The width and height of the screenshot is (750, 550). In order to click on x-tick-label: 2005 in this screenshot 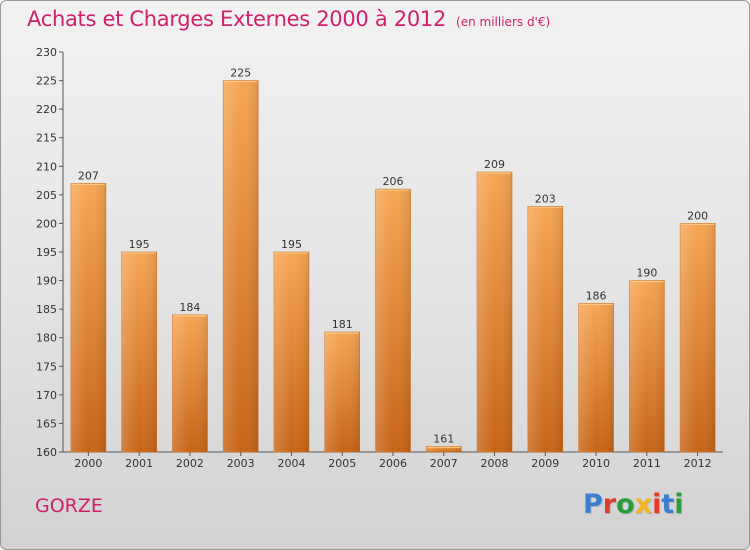, I will do `click(342, 463)`.